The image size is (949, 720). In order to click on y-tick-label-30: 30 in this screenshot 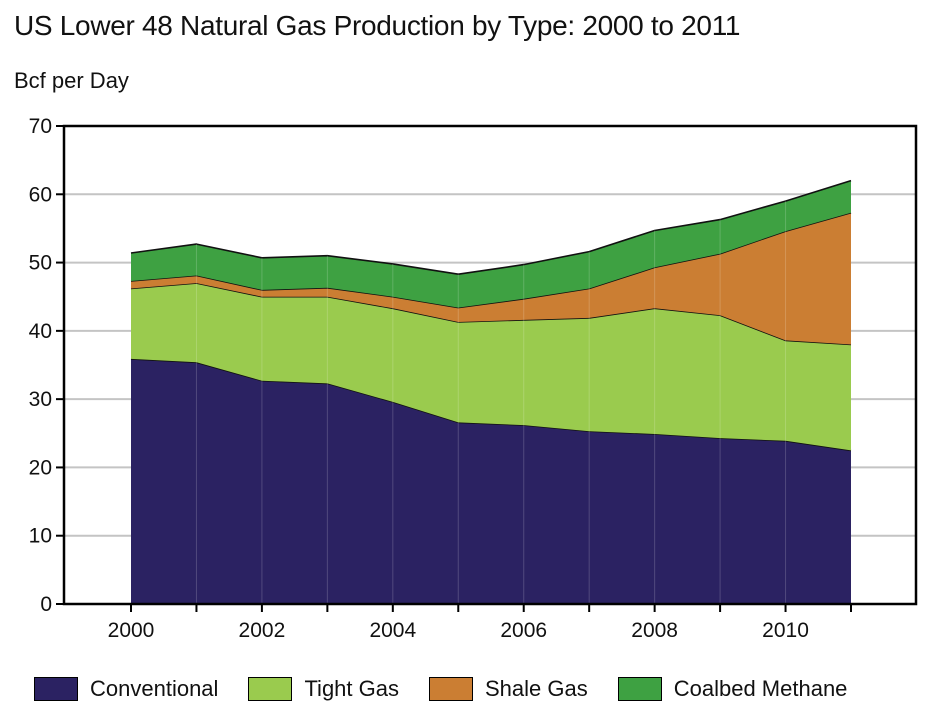, I will do `click(40, 399)`.